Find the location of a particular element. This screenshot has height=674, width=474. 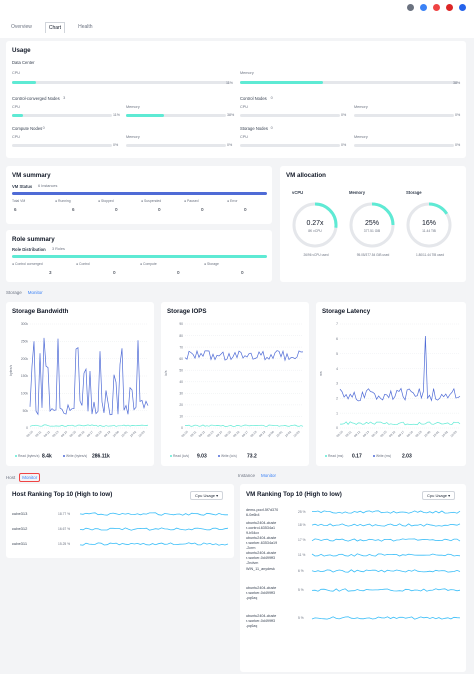

alloc-sub: 11.44 TiB is located at coordinates (429, 231).